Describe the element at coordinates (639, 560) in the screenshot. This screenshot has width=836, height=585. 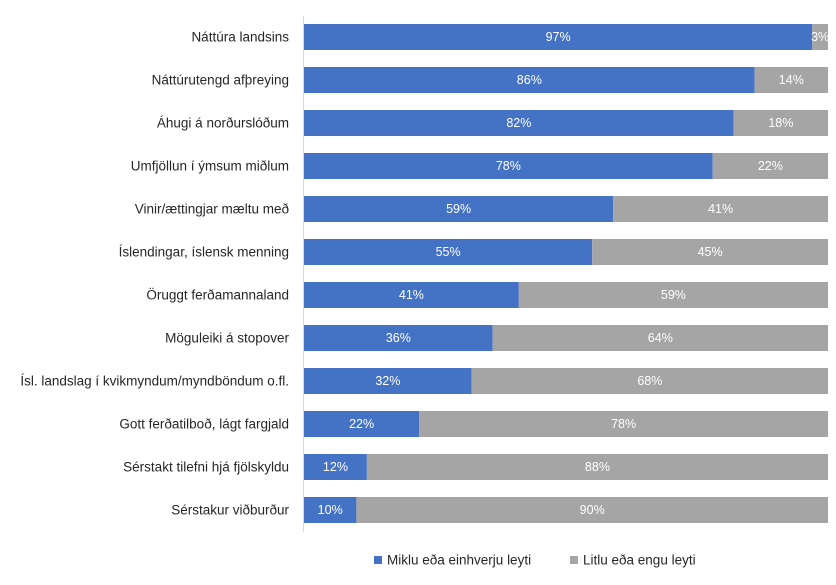
I see `legend-label: Litlu eða engu leyti` at that location.